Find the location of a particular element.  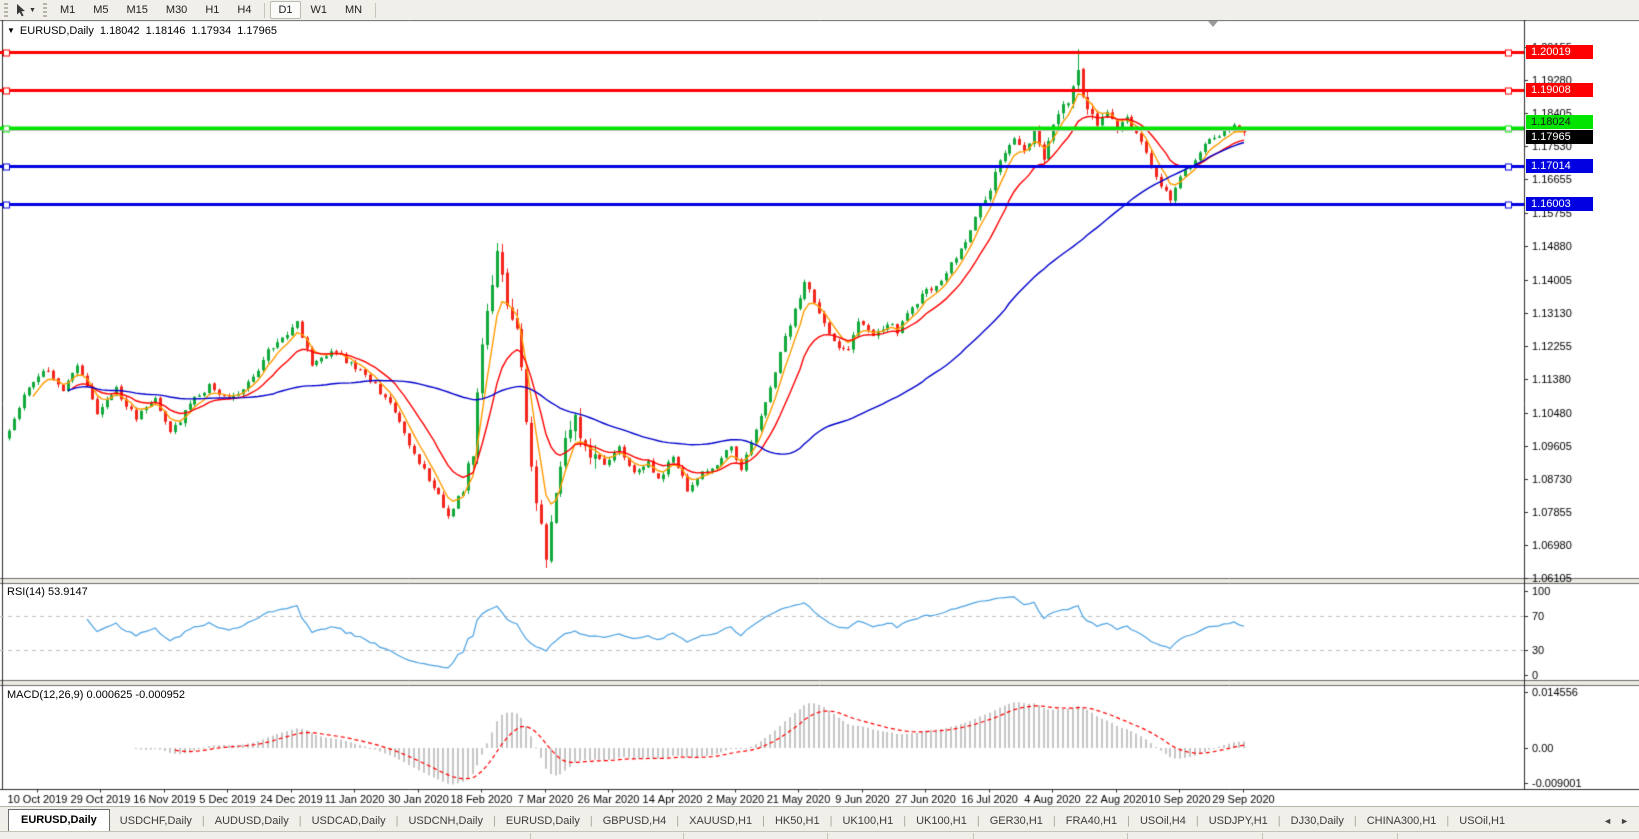

timeframe-button-m5: M5 is located at coordinates (101, 10).